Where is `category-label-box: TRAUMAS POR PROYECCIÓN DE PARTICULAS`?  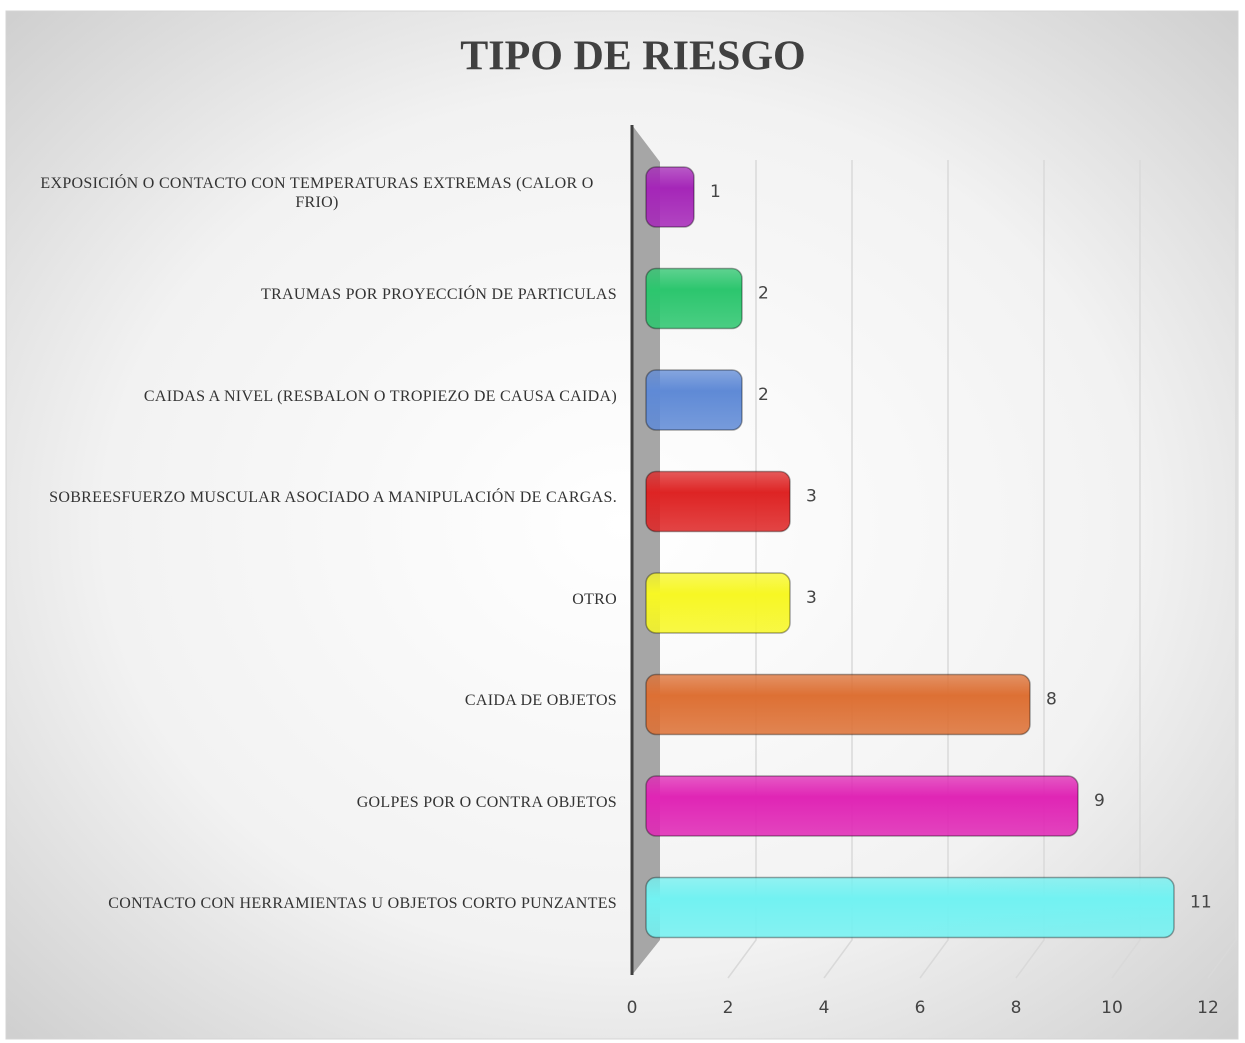
category-label-box: TRAUMAS POR PROYECCIÓN DE PARTICULAS is located at coordinates (317, 295).